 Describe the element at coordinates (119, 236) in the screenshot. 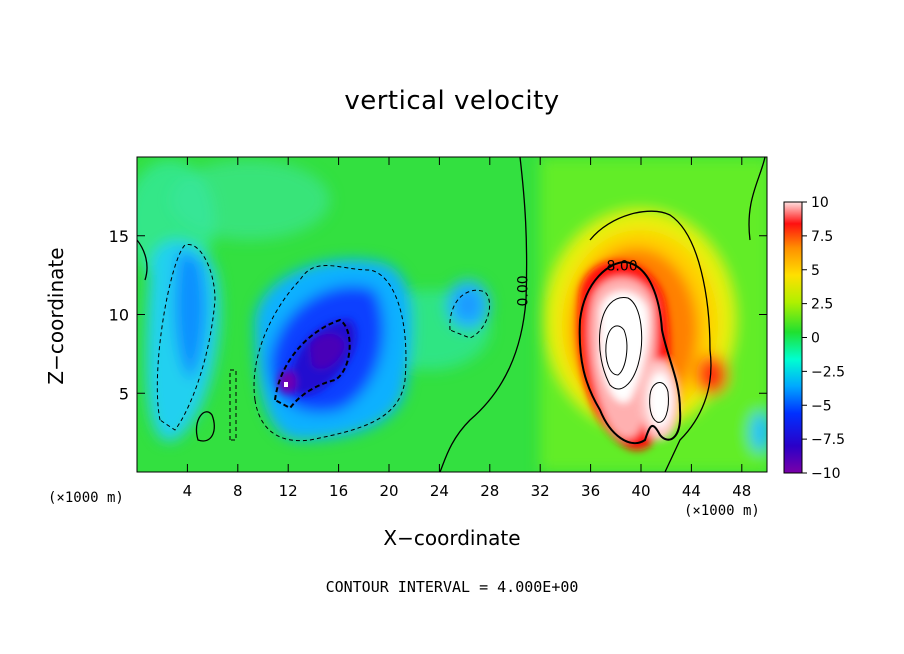

I see `y-tick-label: 15` at that location.